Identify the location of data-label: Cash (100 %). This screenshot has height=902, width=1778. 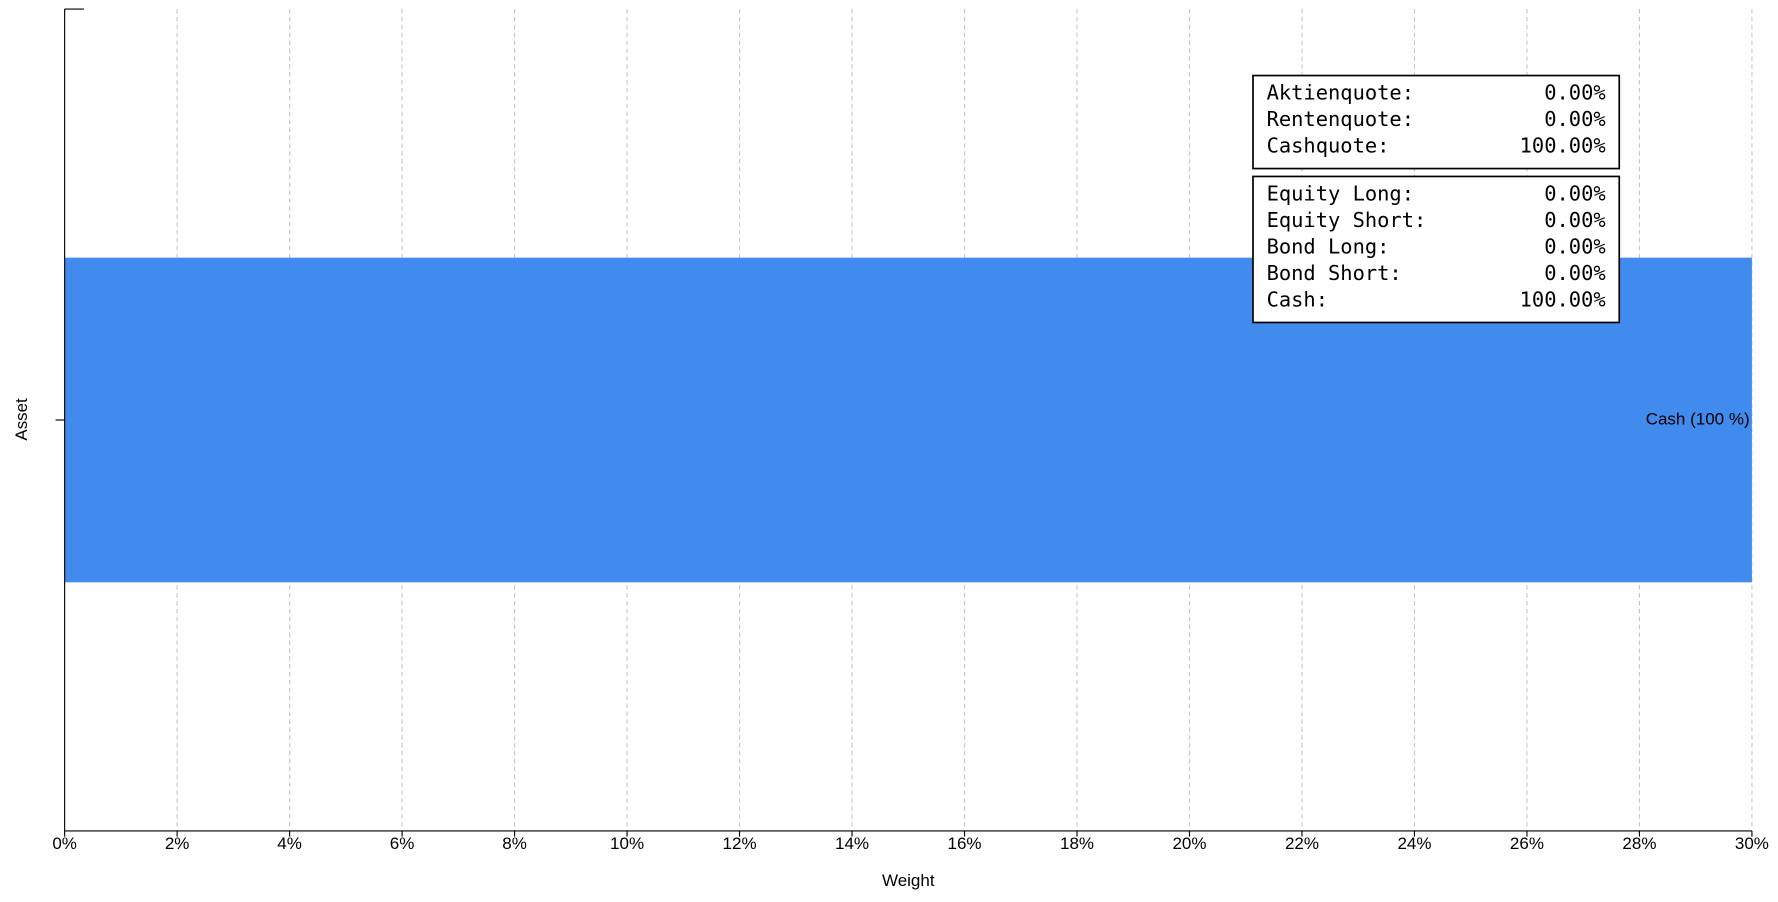
(1698, 419).